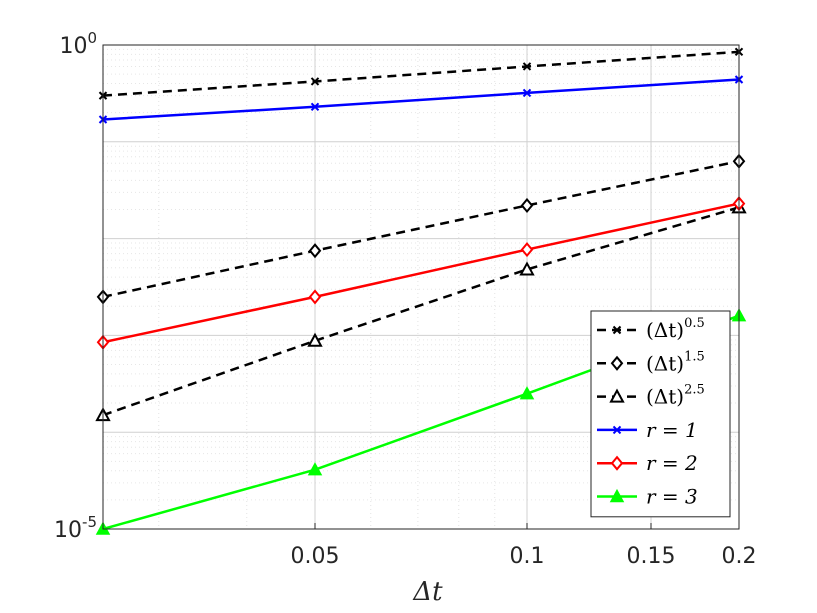 This screenshot has width=817, height=613. I want to click on y-tick-label: 10⁻⁵, so click(75, 528).